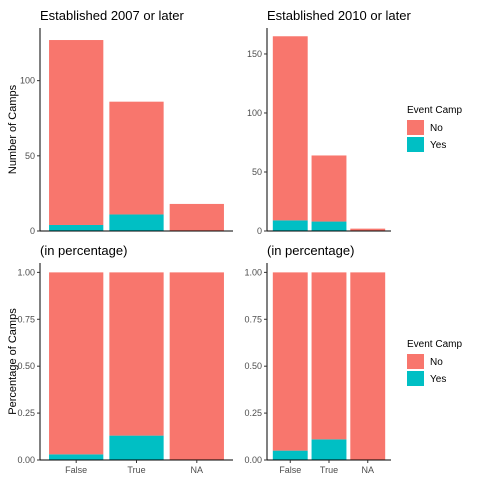 This screenshot has width=480, height=480. I want to click on y-axis-title-0: Number of Camps, so click(13, 129).